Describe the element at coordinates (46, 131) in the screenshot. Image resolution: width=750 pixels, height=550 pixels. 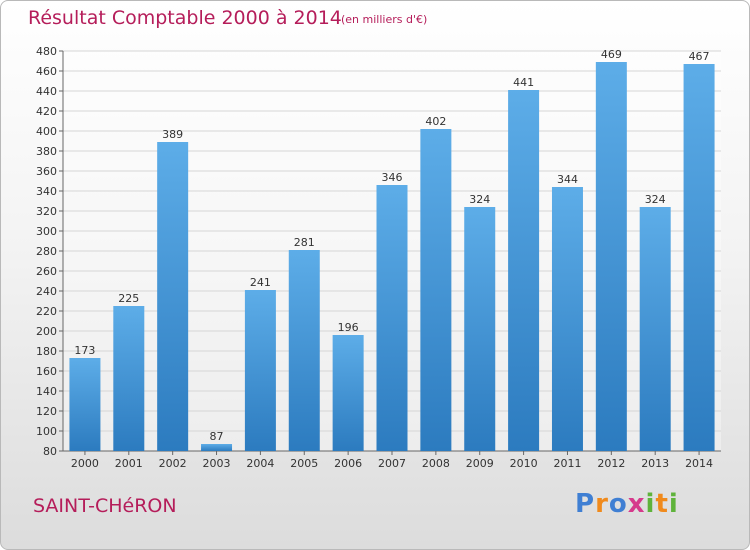
I see `y-tick-label: 400` at that location.